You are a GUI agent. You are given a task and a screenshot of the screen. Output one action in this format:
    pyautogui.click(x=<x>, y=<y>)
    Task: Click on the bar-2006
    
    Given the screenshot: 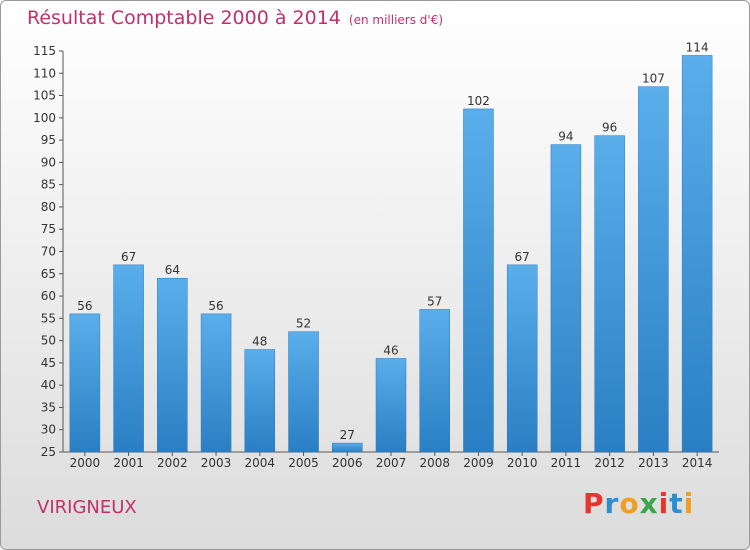 What is the action you would take?
    pyautogui.click(x=347, y=447)
    